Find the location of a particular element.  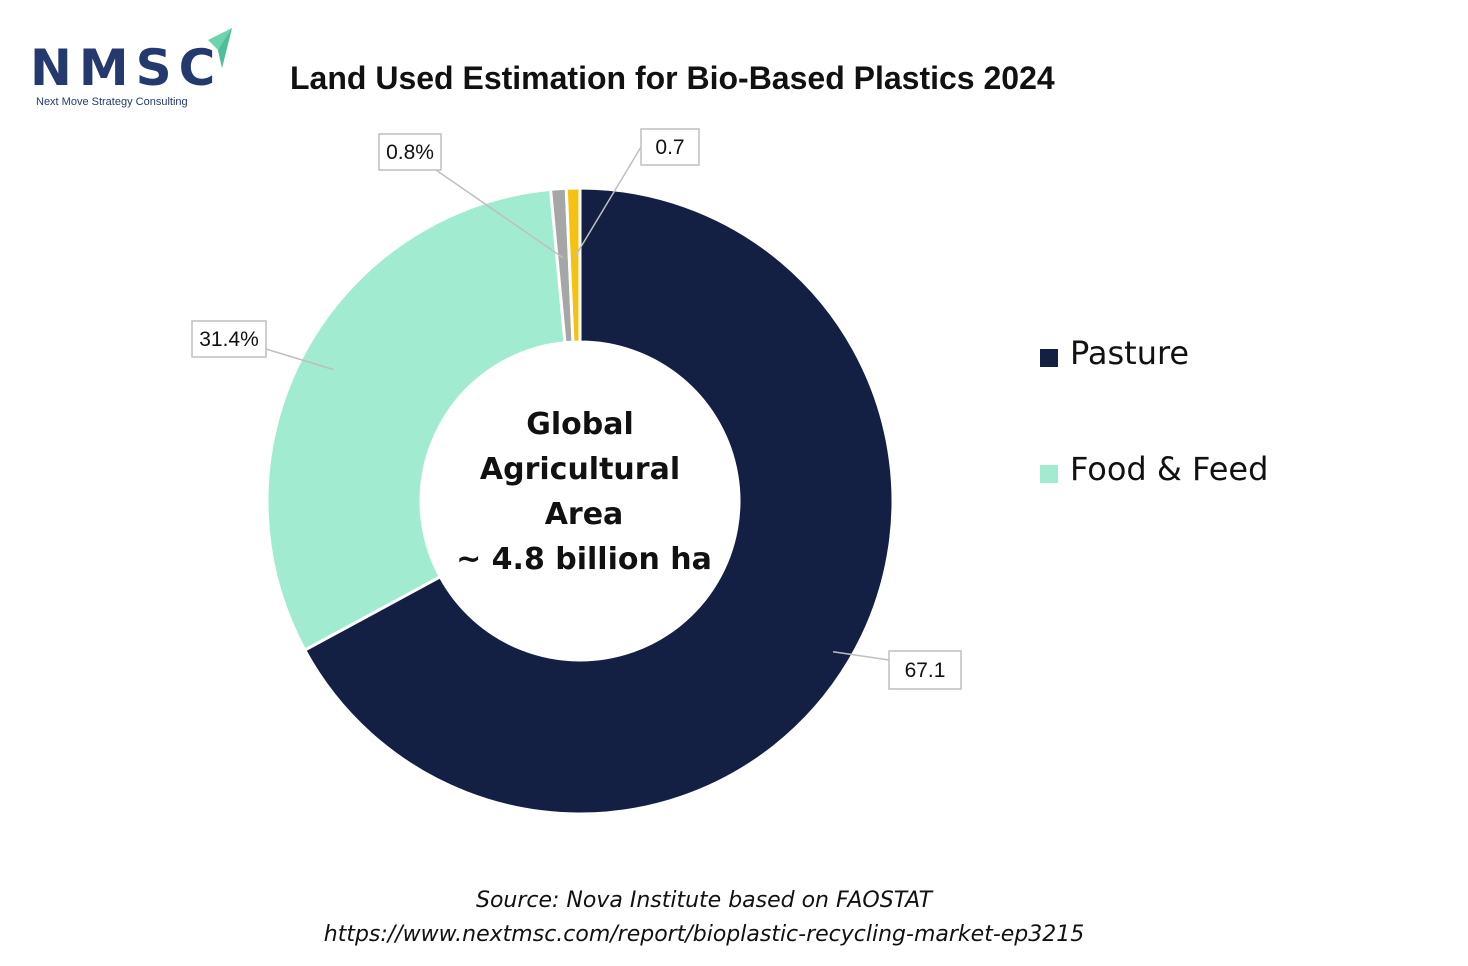

legend-label-pasture: Pasture is located at coordinates (1130, 353).